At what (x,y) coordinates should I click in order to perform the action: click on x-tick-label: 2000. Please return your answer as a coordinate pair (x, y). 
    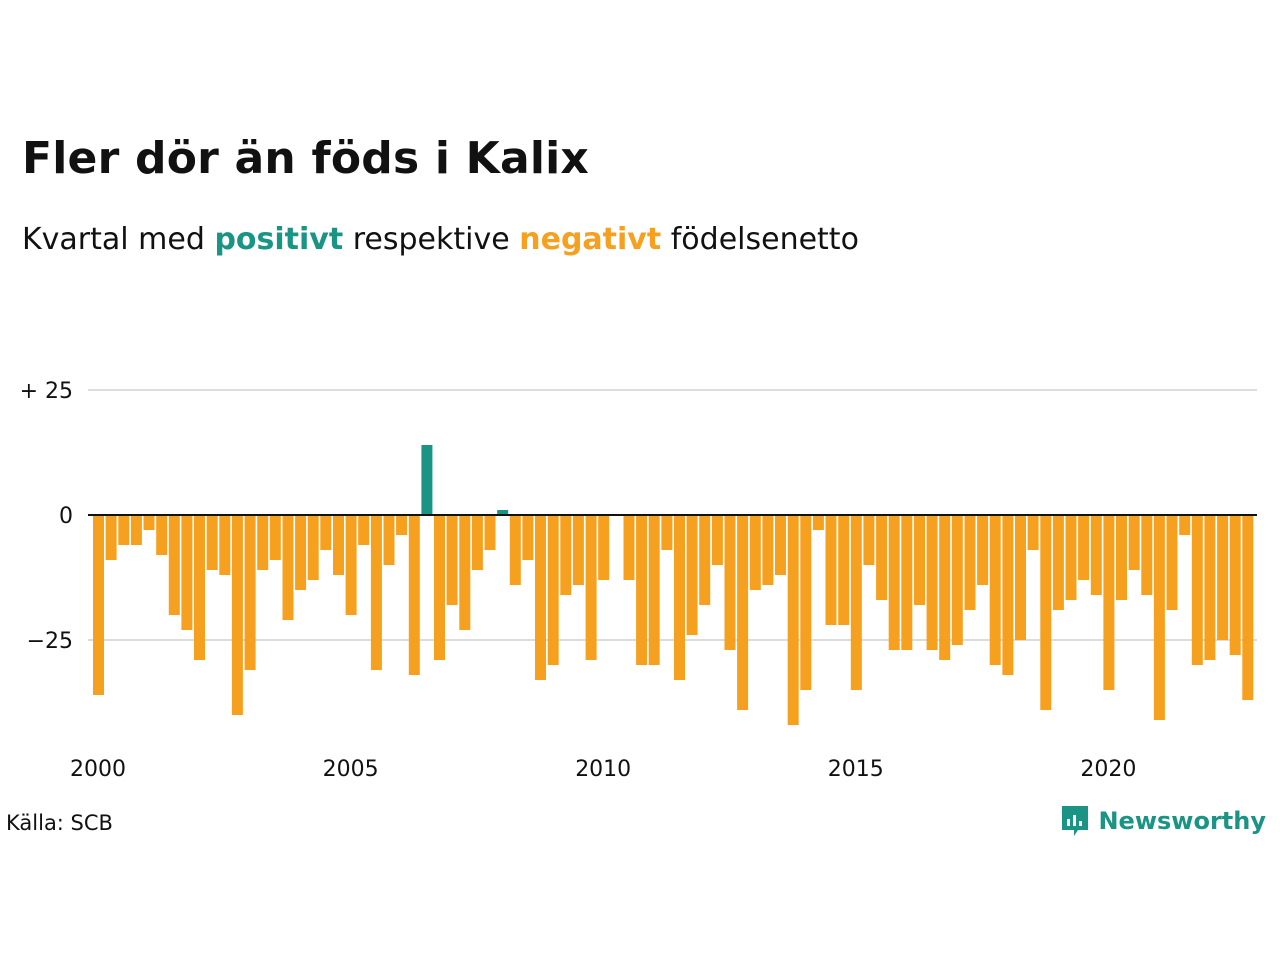
    Looking at the image, I should click on (98, 769).